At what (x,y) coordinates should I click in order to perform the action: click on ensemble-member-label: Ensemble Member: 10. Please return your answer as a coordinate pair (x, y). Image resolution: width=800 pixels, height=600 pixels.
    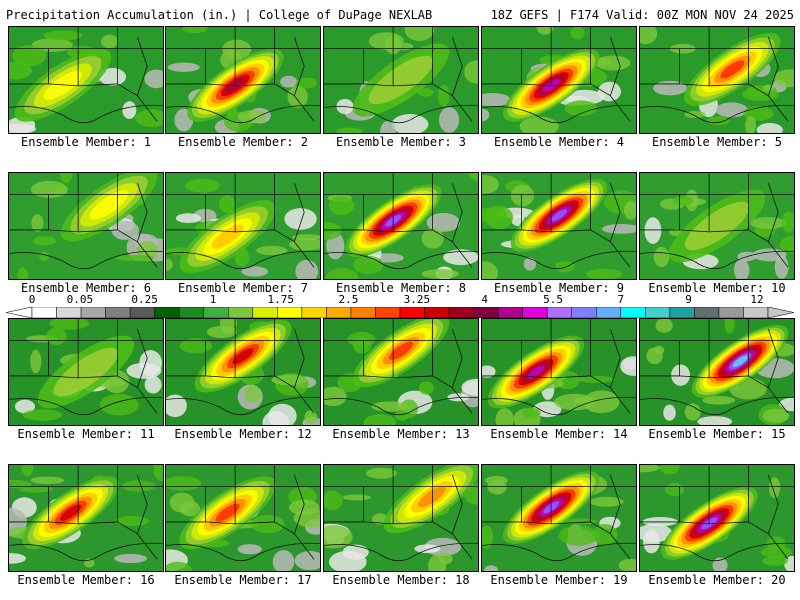
    Looking at the image, I should click on (717, 288).